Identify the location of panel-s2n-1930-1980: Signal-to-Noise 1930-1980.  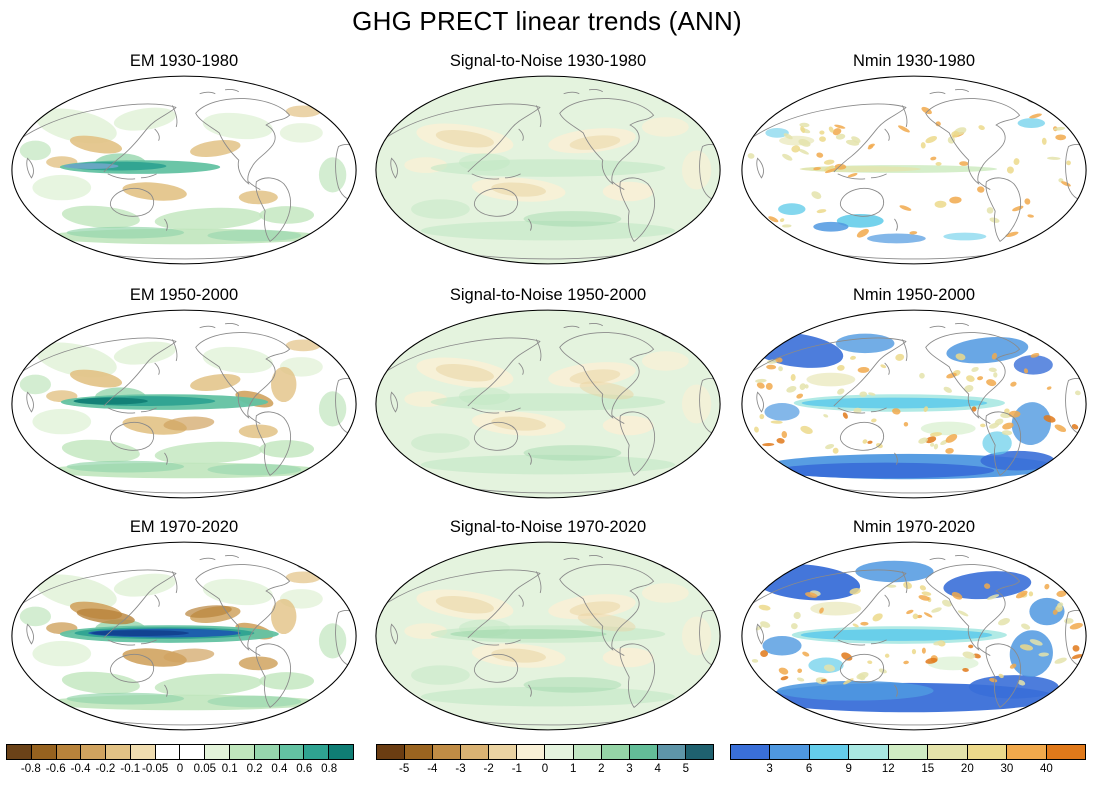
(548, 159).